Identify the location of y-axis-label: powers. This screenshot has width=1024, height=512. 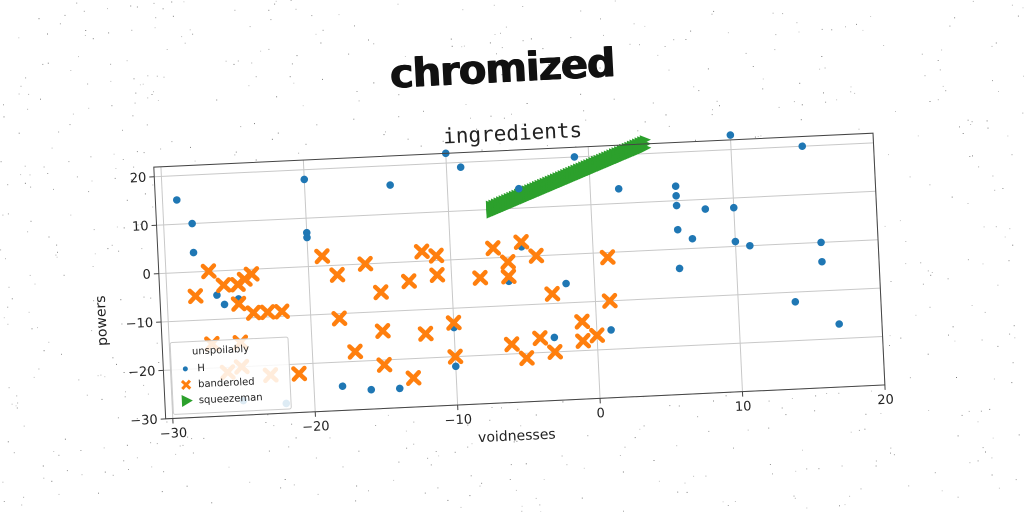
(102, 320).